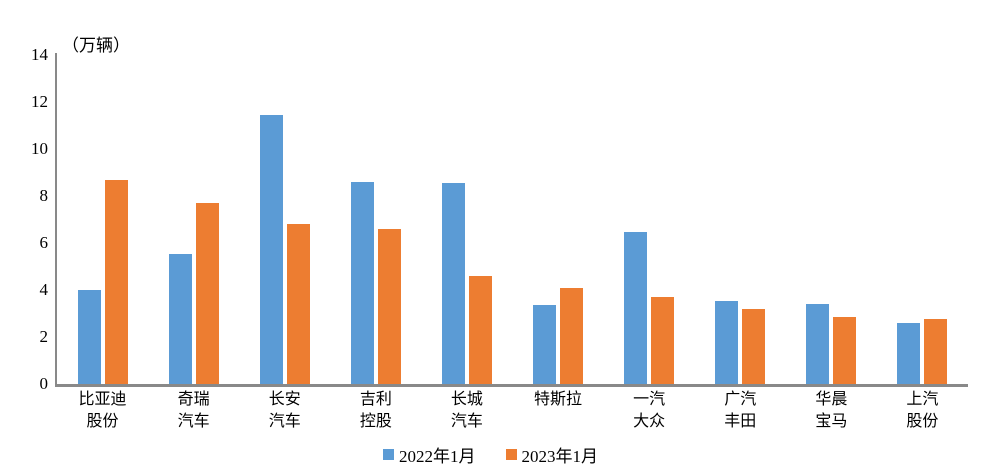 The image size is (981, 471). Describe the element at coordinates (44, 242) in the screenshot. I see `y-axis-tick-label: 6` at that location.